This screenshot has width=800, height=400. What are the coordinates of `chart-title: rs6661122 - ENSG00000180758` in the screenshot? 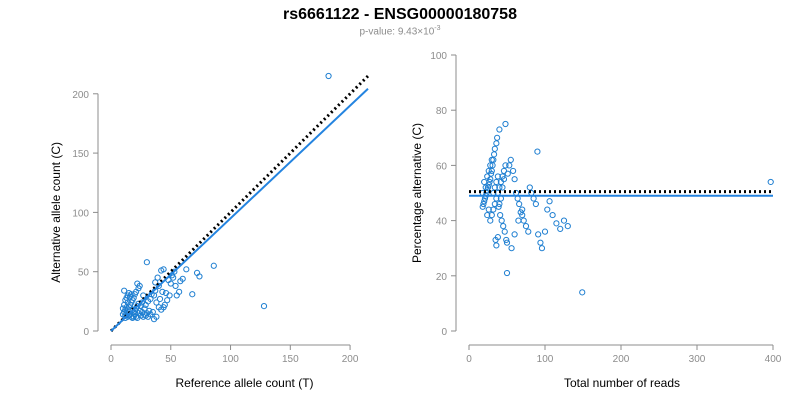 It's located at (400, 14).